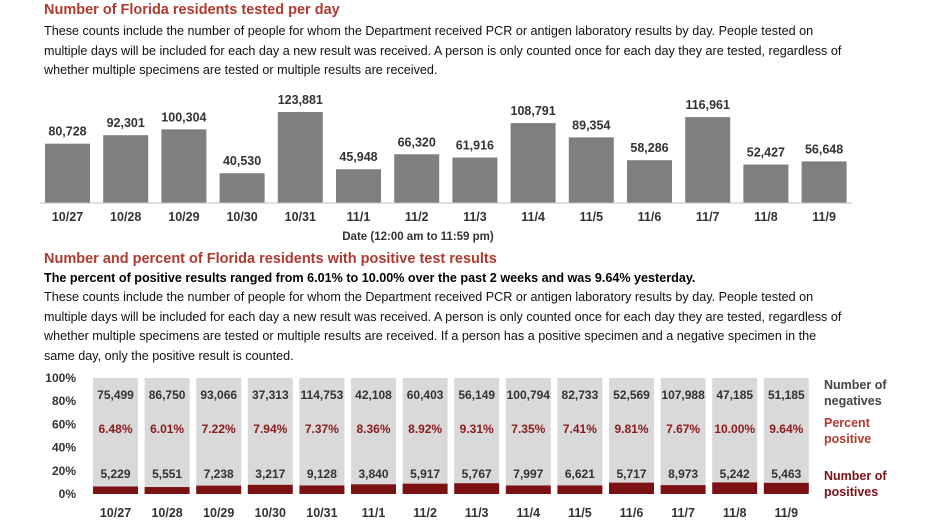 The width and height of the screenshot is (932, 524). What do you see at coordinates (477, 488) in the screenshot?
I see `positives-bar-11/3` at bounding box center [477, 488].